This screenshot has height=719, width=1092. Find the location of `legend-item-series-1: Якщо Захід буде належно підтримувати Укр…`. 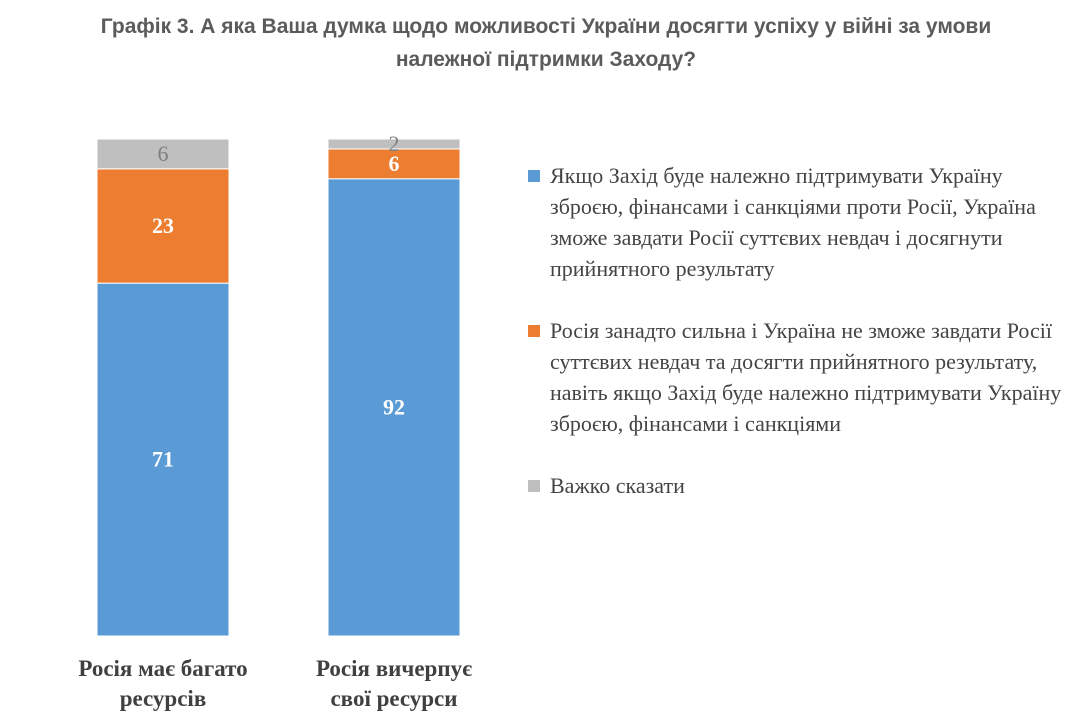

legend-item-series-1: Якщо Захід буде належно підтримувати Укр… is located at coordinates (798, 222).